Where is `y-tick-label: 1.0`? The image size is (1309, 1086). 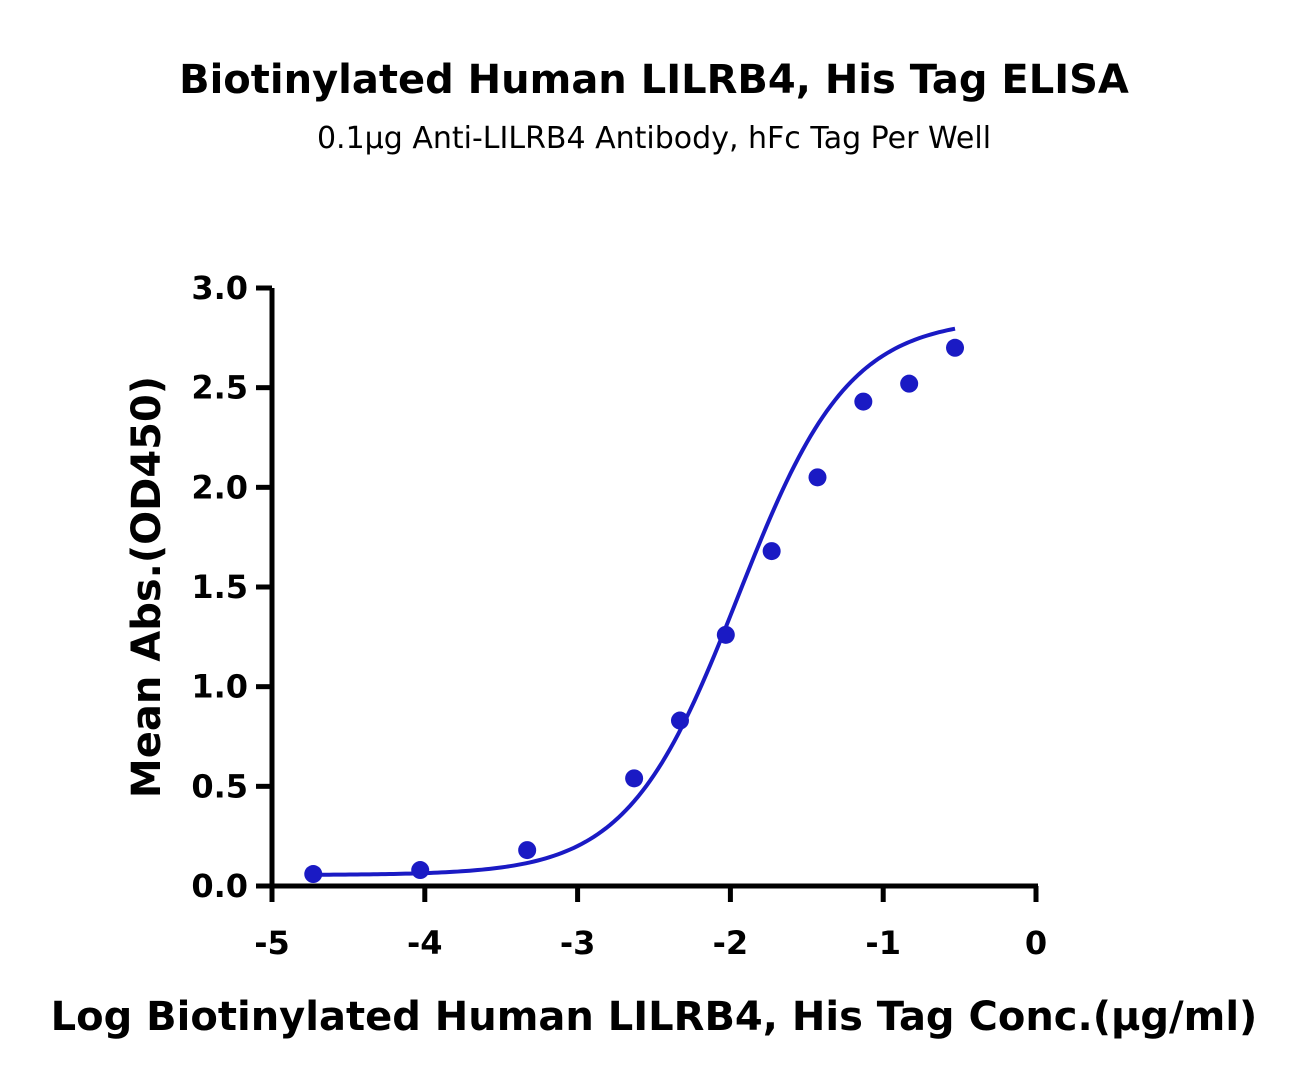
y-tick-label: 1.0 is located at coordinates (219, 687).